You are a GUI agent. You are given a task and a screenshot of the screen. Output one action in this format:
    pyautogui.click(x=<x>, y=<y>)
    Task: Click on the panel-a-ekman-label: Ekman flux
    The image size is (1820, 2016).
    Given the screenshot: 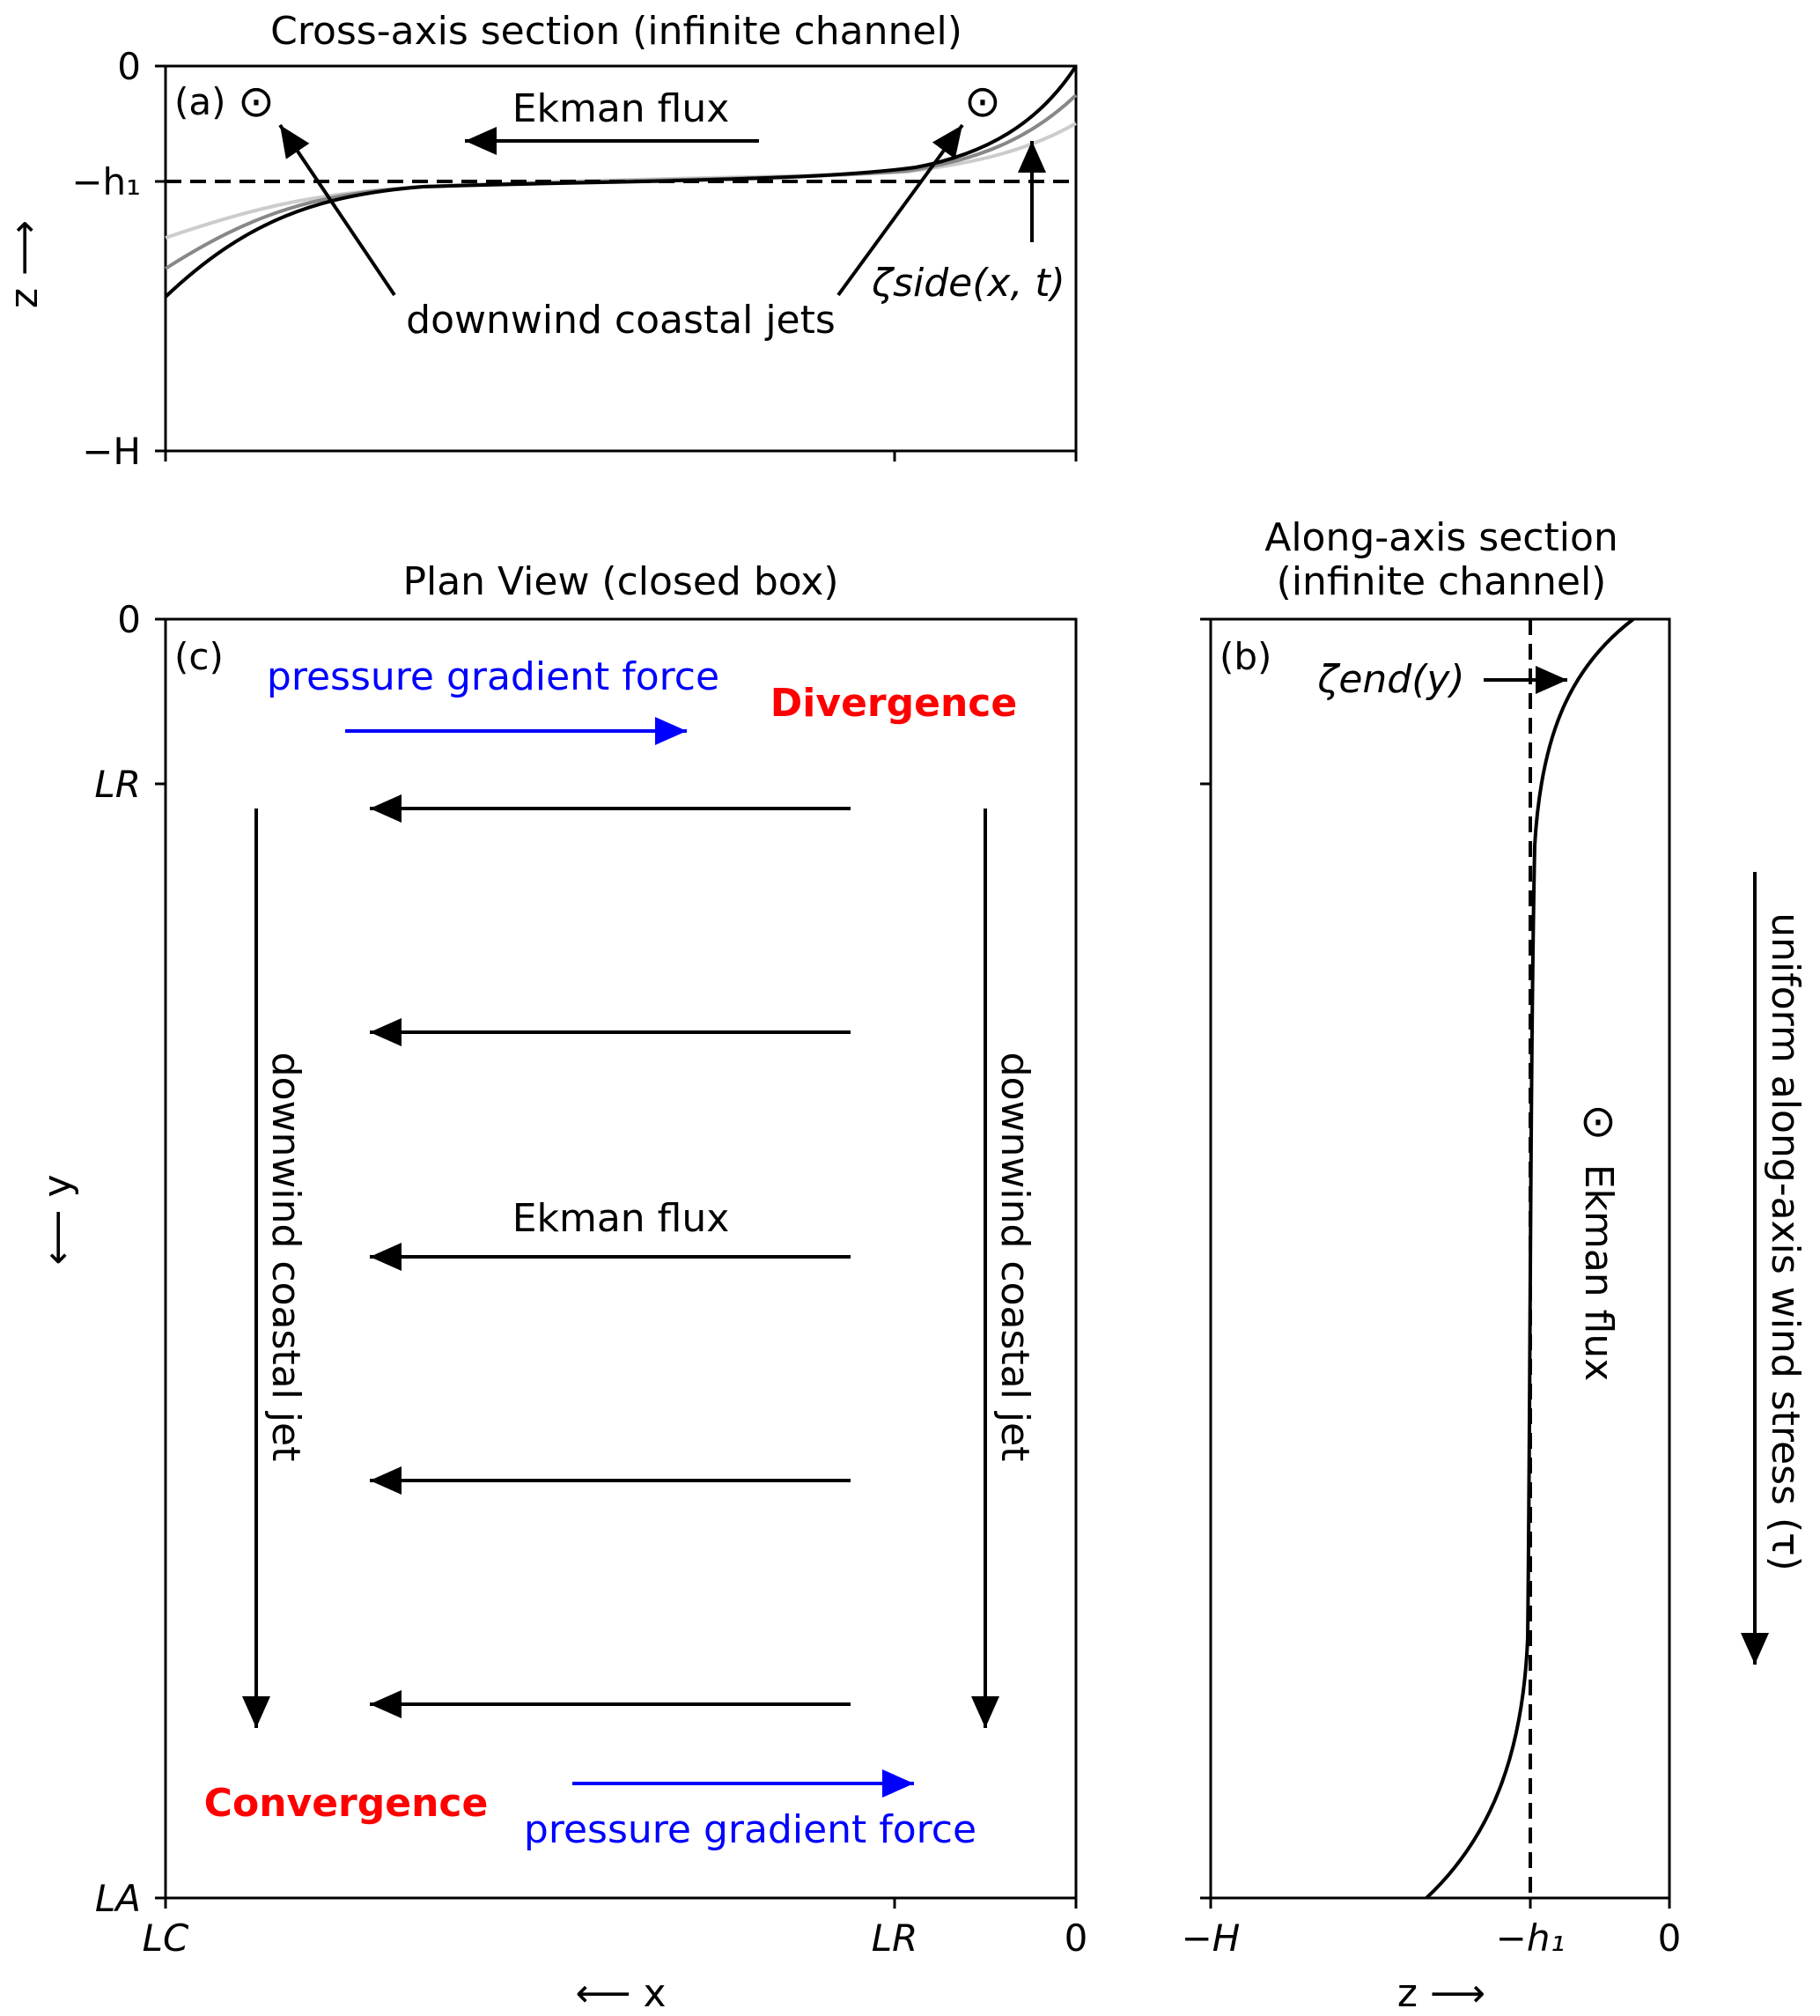 What is the action you would take?
    pyautogui.click(x=621, y=109)
    